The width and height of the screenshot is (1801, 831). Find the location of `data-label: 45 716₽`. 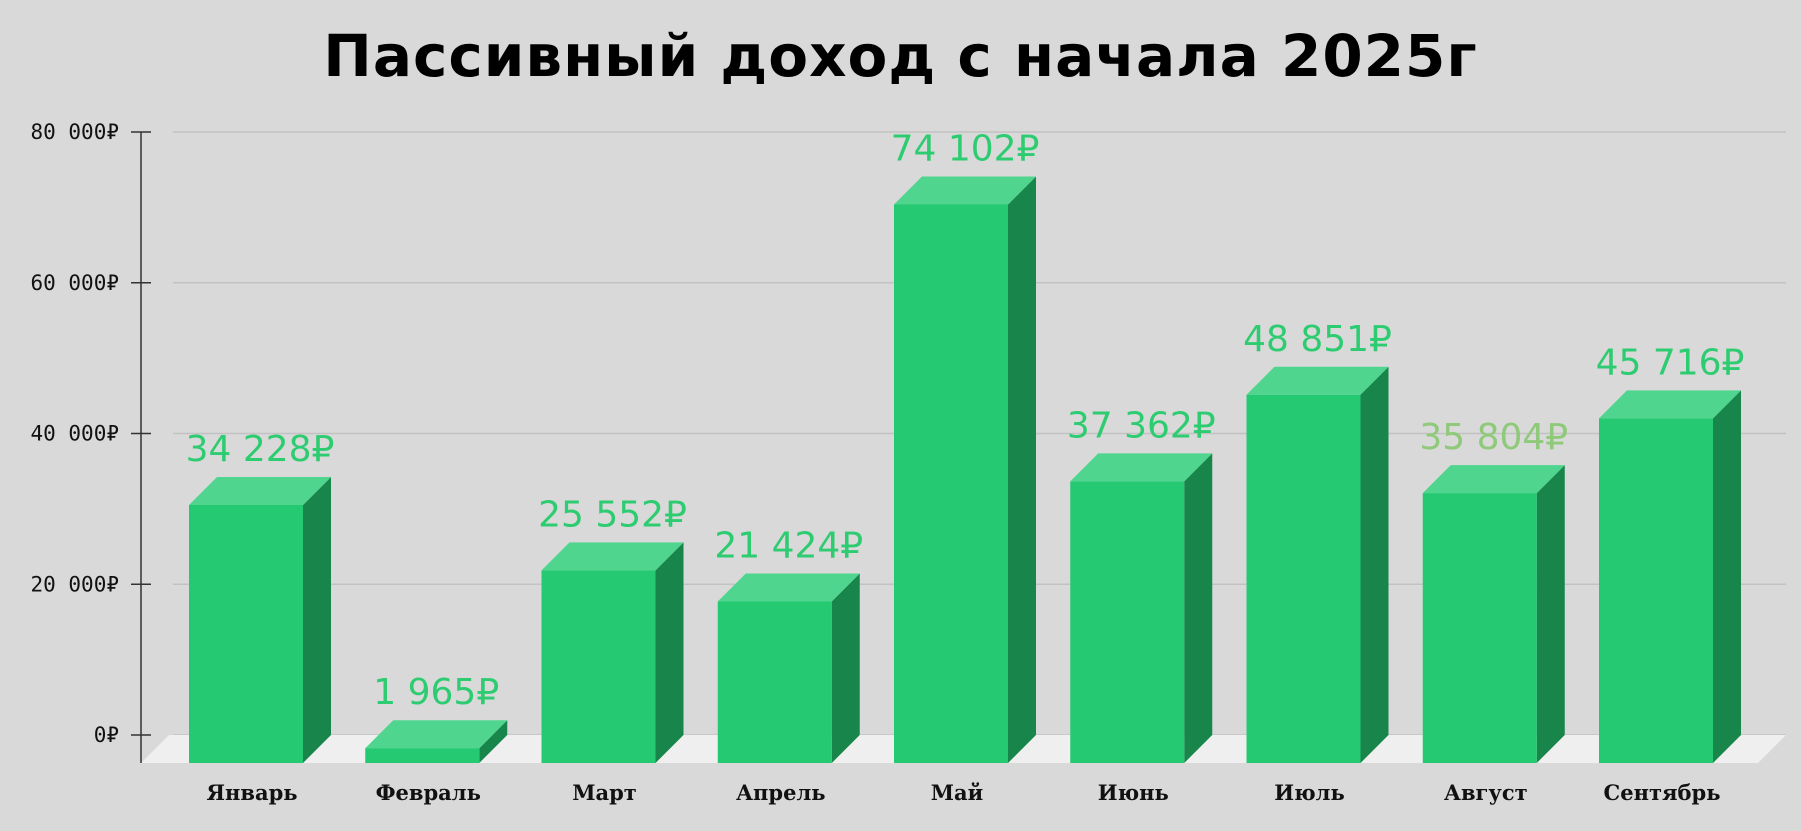

data-label: 45 716₽ is located at coordinates (1670, 362).